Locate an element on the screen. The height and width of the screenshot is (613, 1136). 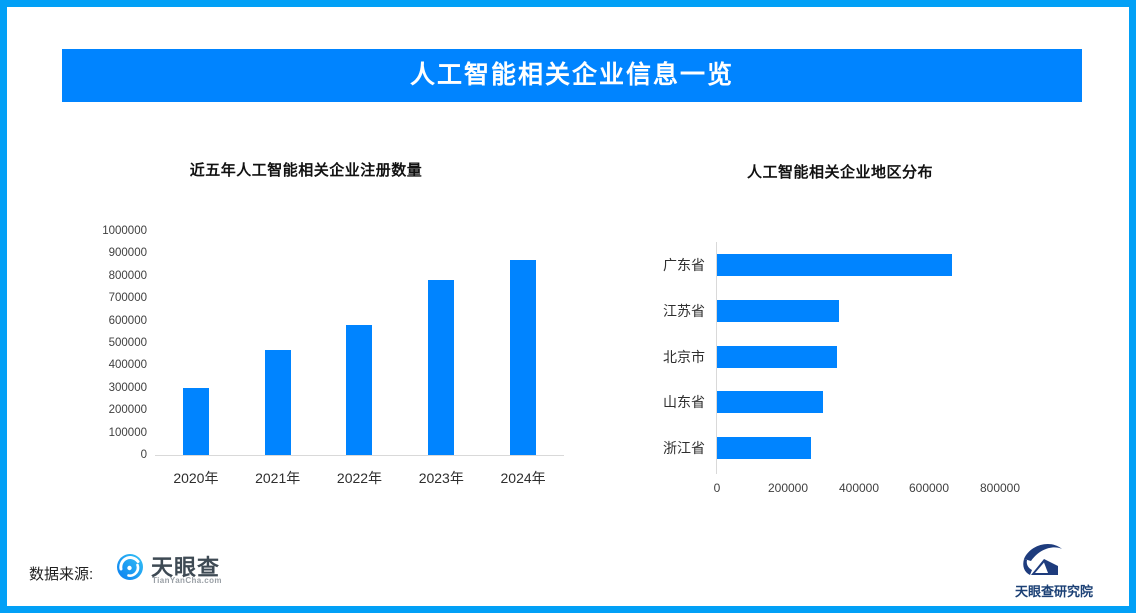
y-axis-tick-label: 1000000 is located at coordinates (124, 231).